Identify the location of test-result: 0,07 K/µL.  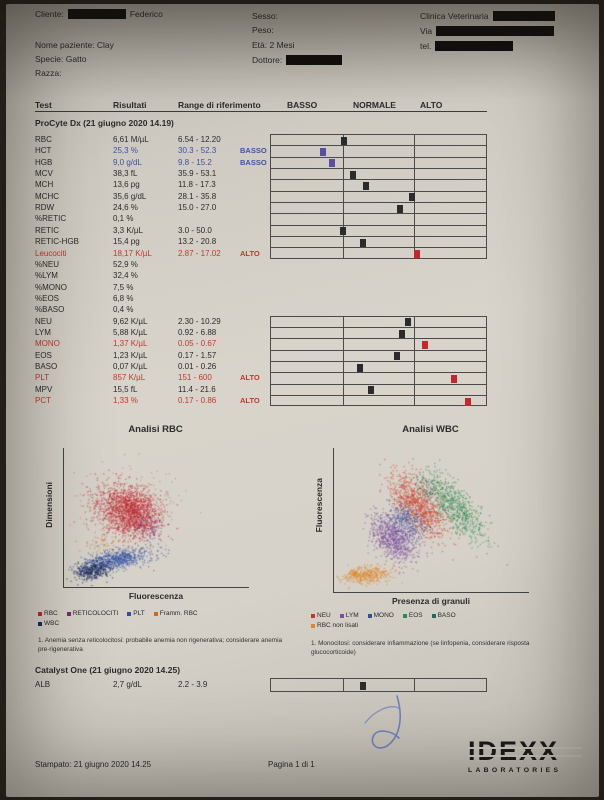
(130, 366).